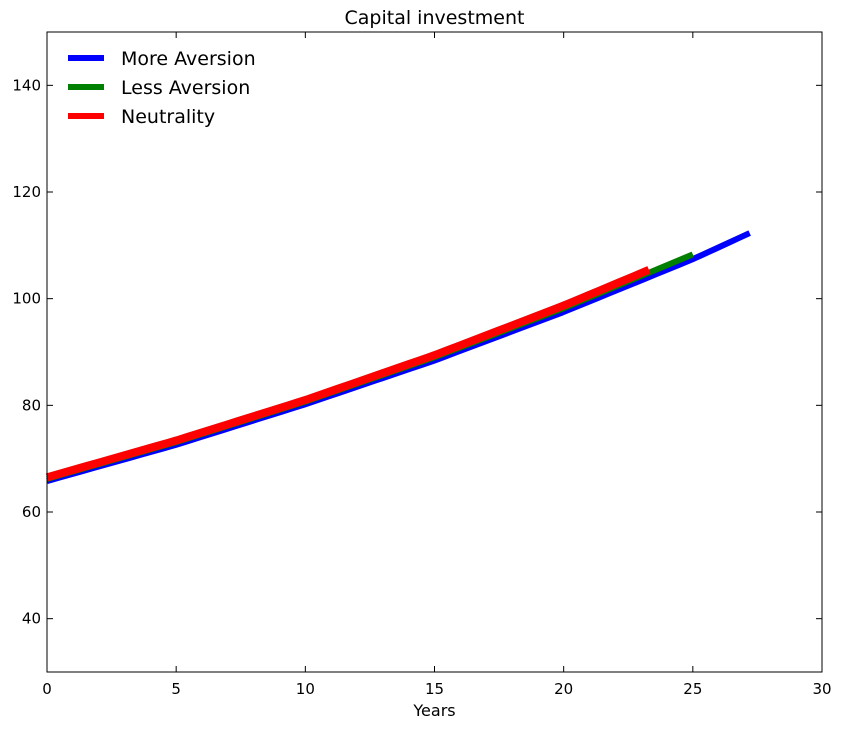 This screenshot has width=842, height=730. What do you see at coordinates (31, 512) in the screenshot?
I see `y-tick-label: 60` at bounding box center [31, 512].